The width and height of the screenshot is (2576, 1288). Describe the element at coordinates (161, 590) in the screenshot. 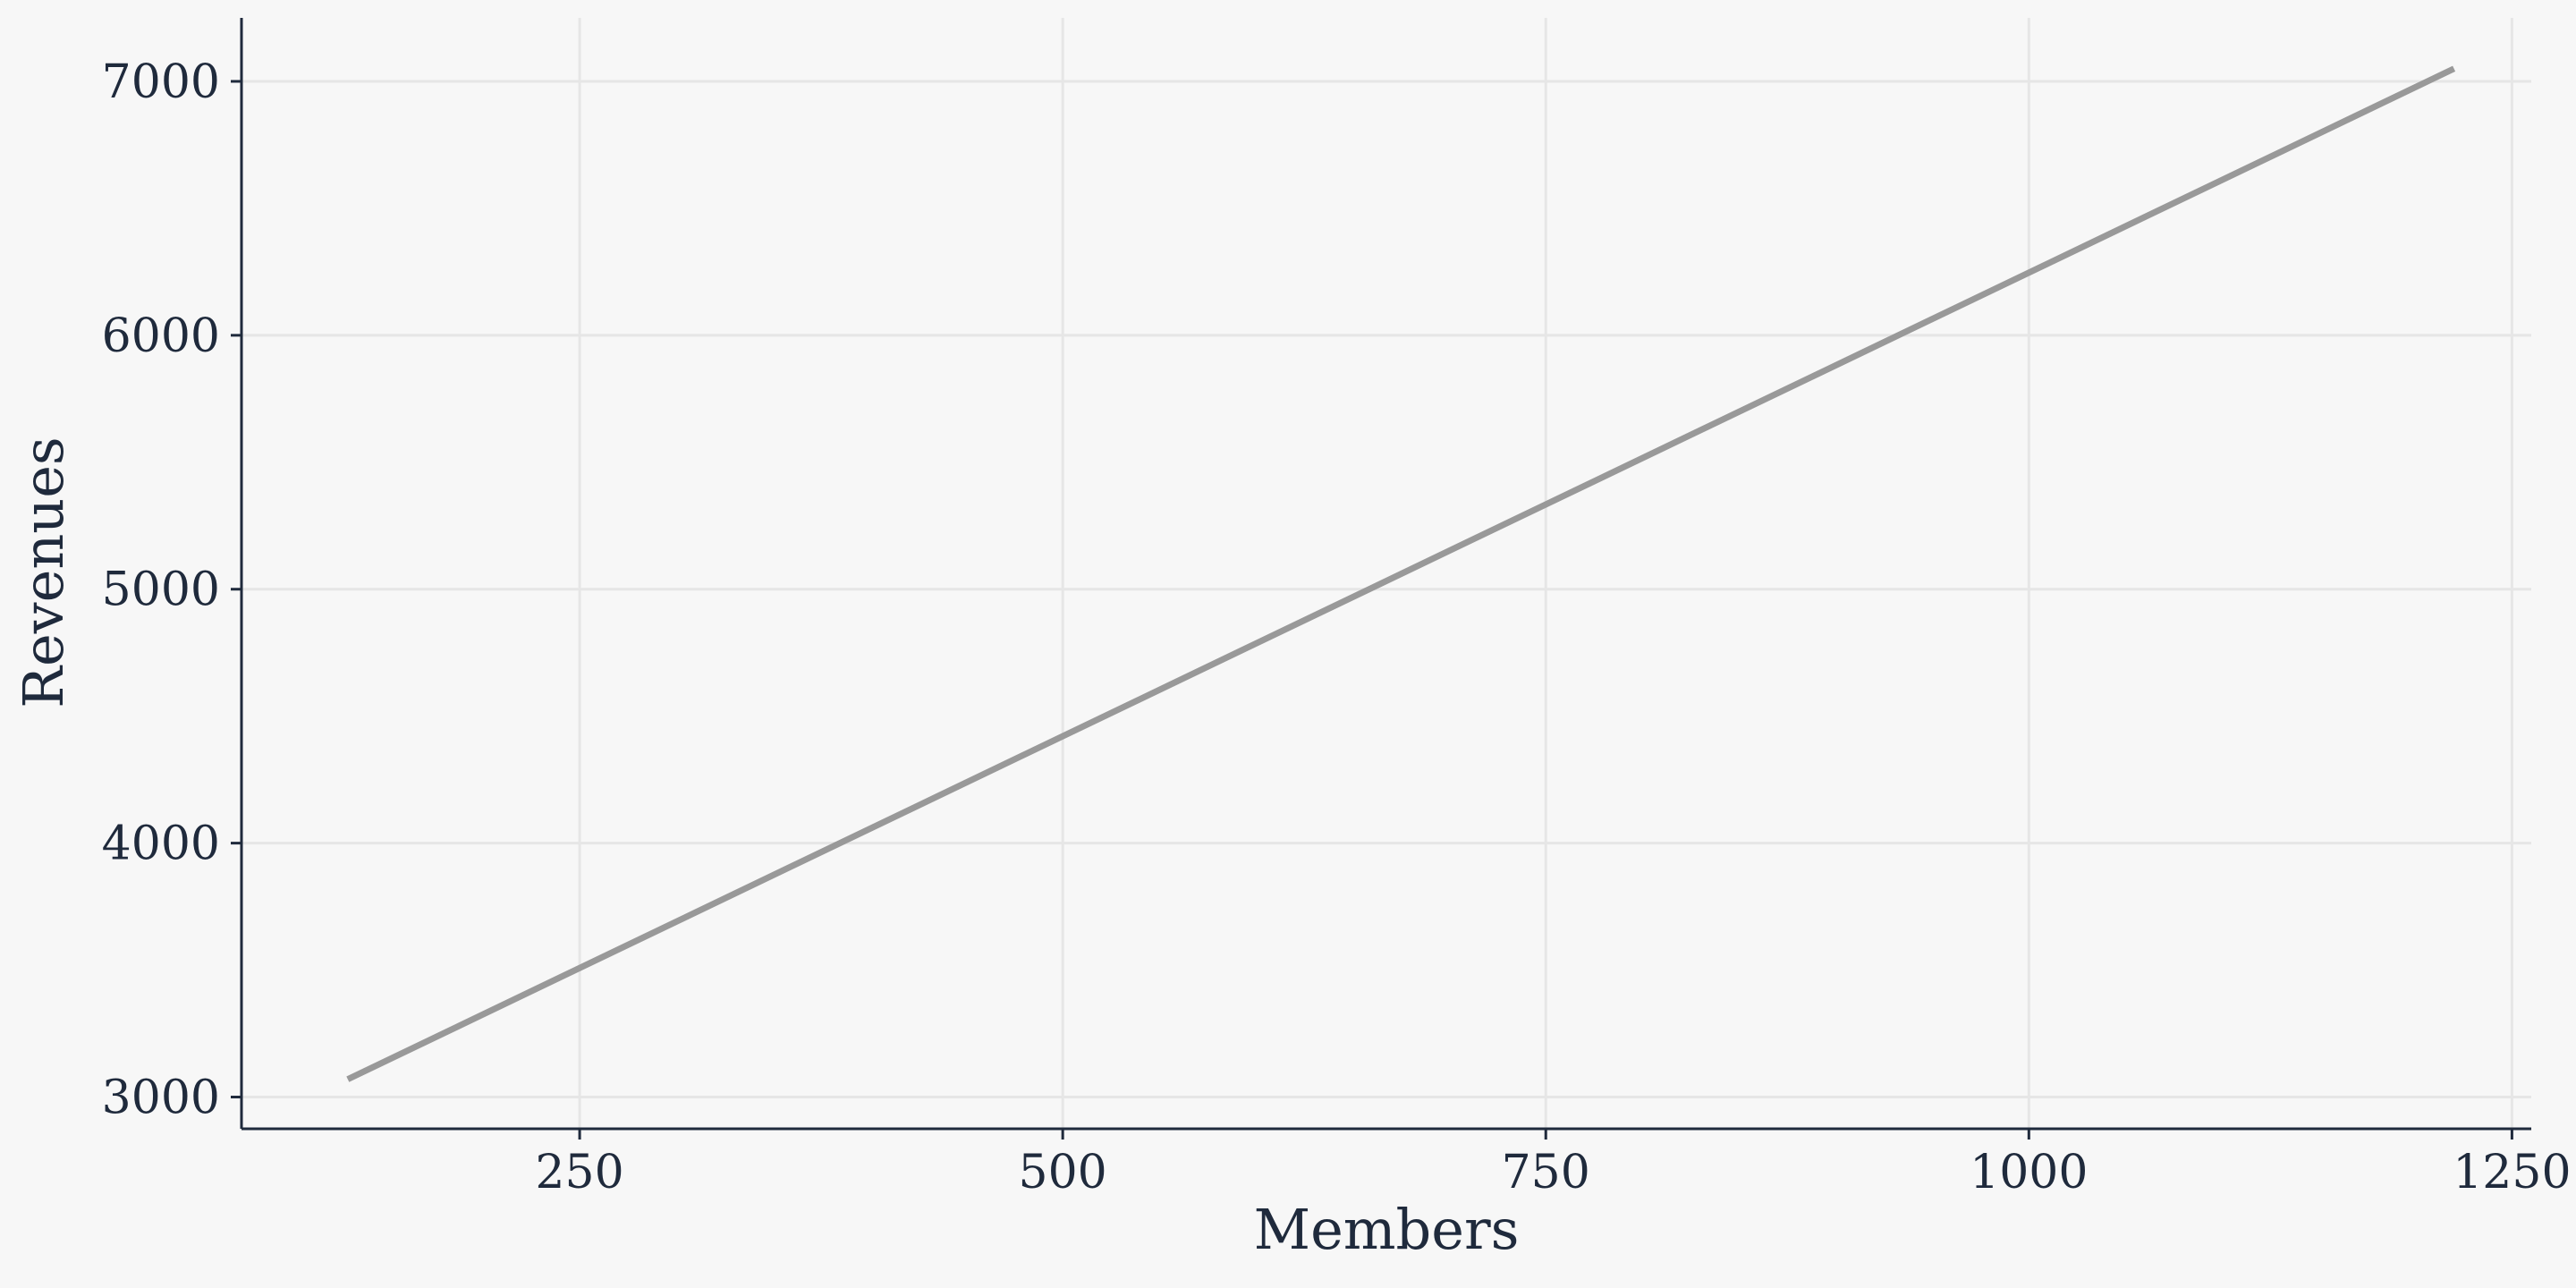

I see `y-tick-label: 5000` at that location.